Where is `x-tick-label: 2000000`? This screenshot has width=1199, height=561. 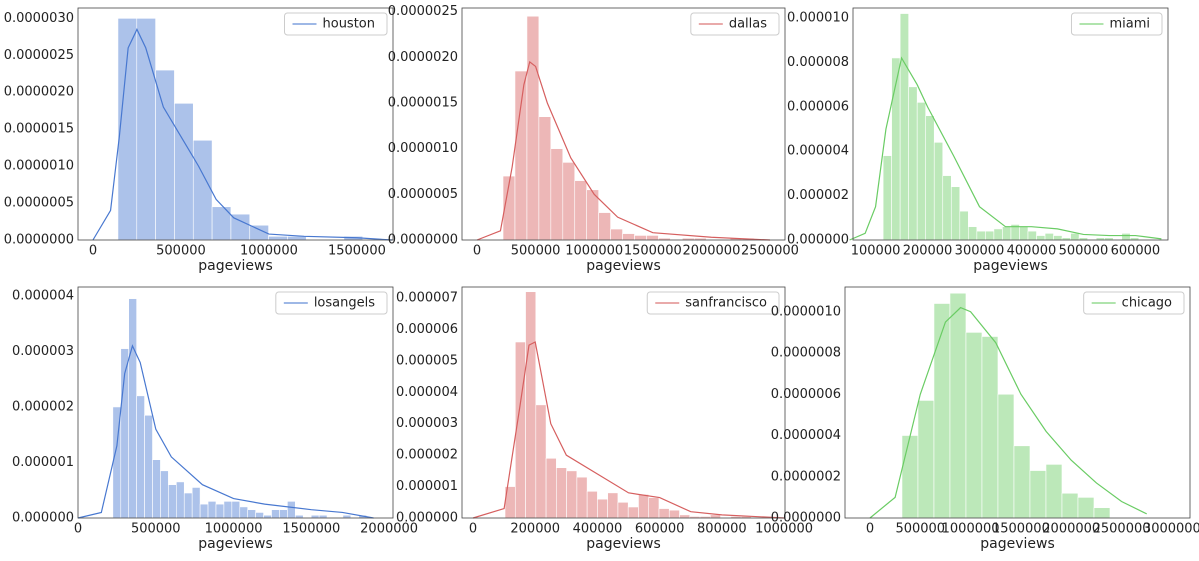
x-tick-label: 2000000 is located at coordinates (711, 251).